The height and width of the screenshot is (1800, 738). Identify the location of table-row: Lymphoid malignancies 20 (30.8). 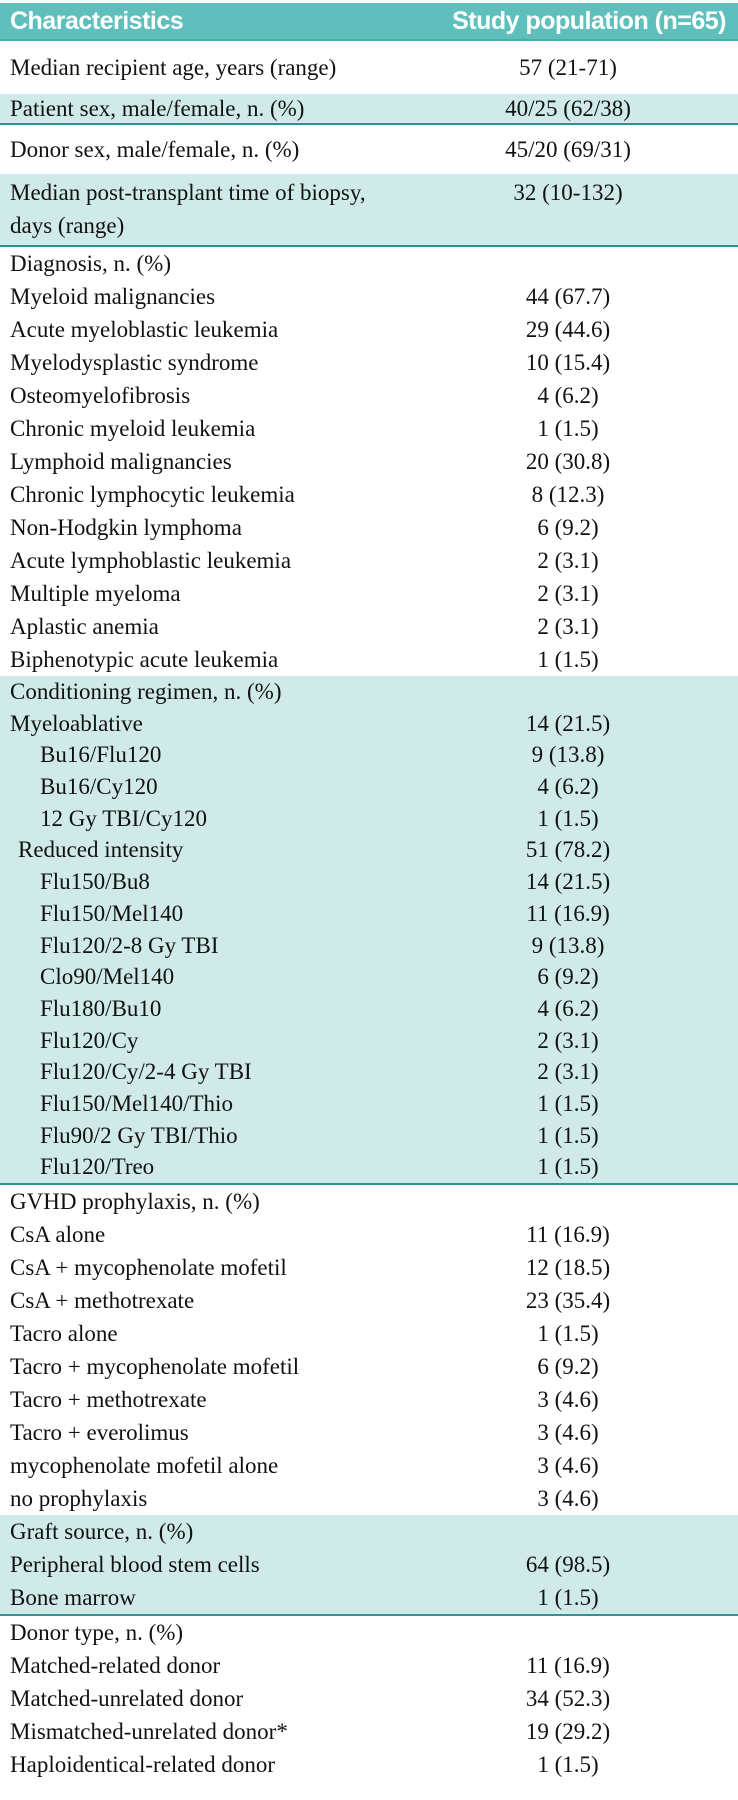
(369, 461).